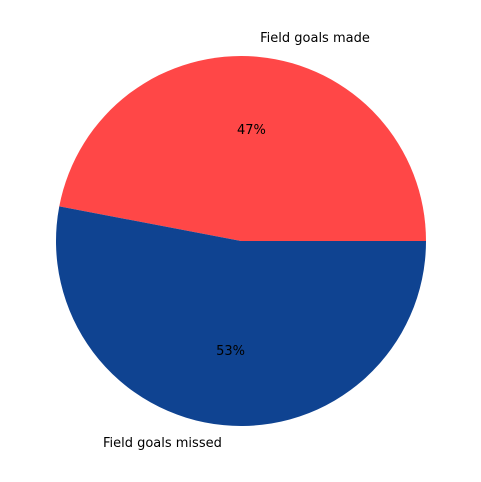 The image size is (481, 482). Describe the element at coordinates (230, 351) in the screenshot. I see `pie-value-label-field-goals-missed: 53%` at that location.